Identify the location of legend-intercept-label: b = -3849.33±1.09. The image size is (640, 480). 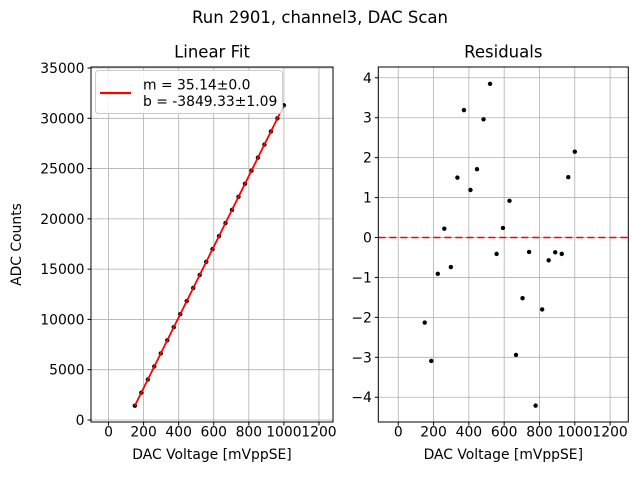
(210, 102).